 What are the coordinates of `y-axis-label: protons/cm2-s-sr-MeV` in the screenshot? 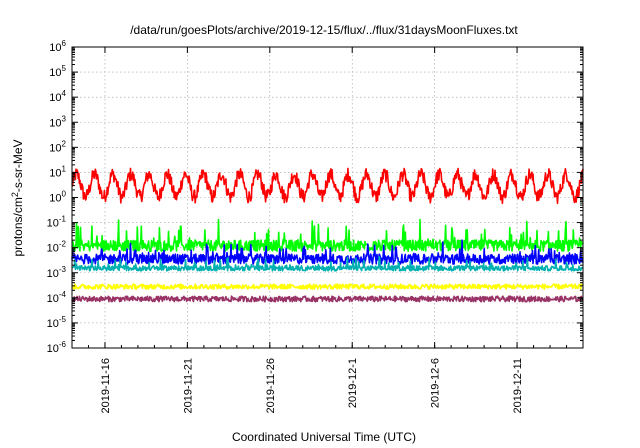 It's located at (17, 197).